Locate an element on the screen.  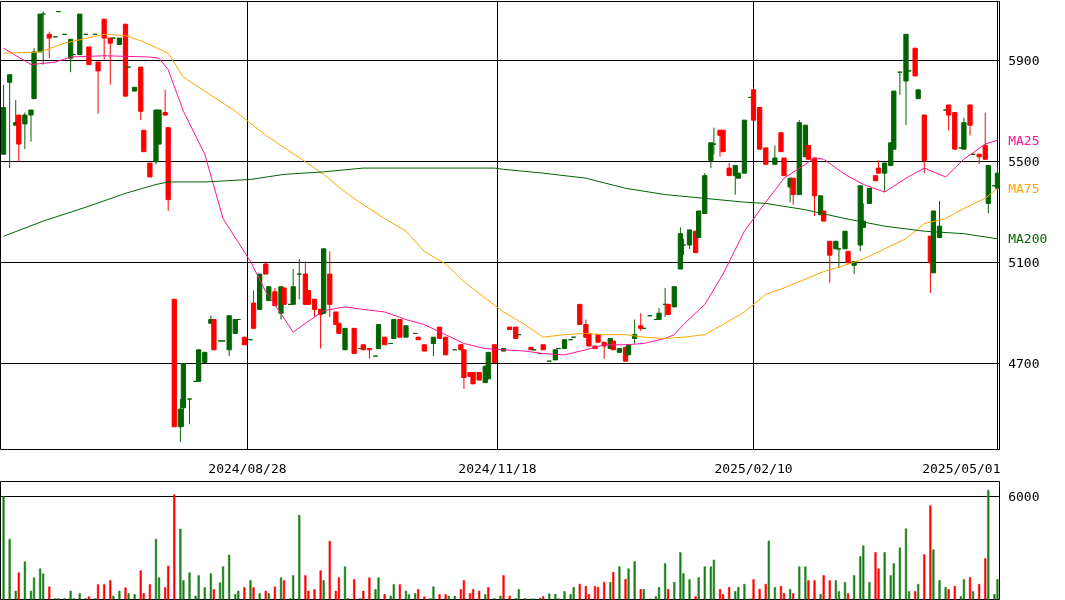
x-tick-label: 2025/02/10 is located at coordinates (753, 468).